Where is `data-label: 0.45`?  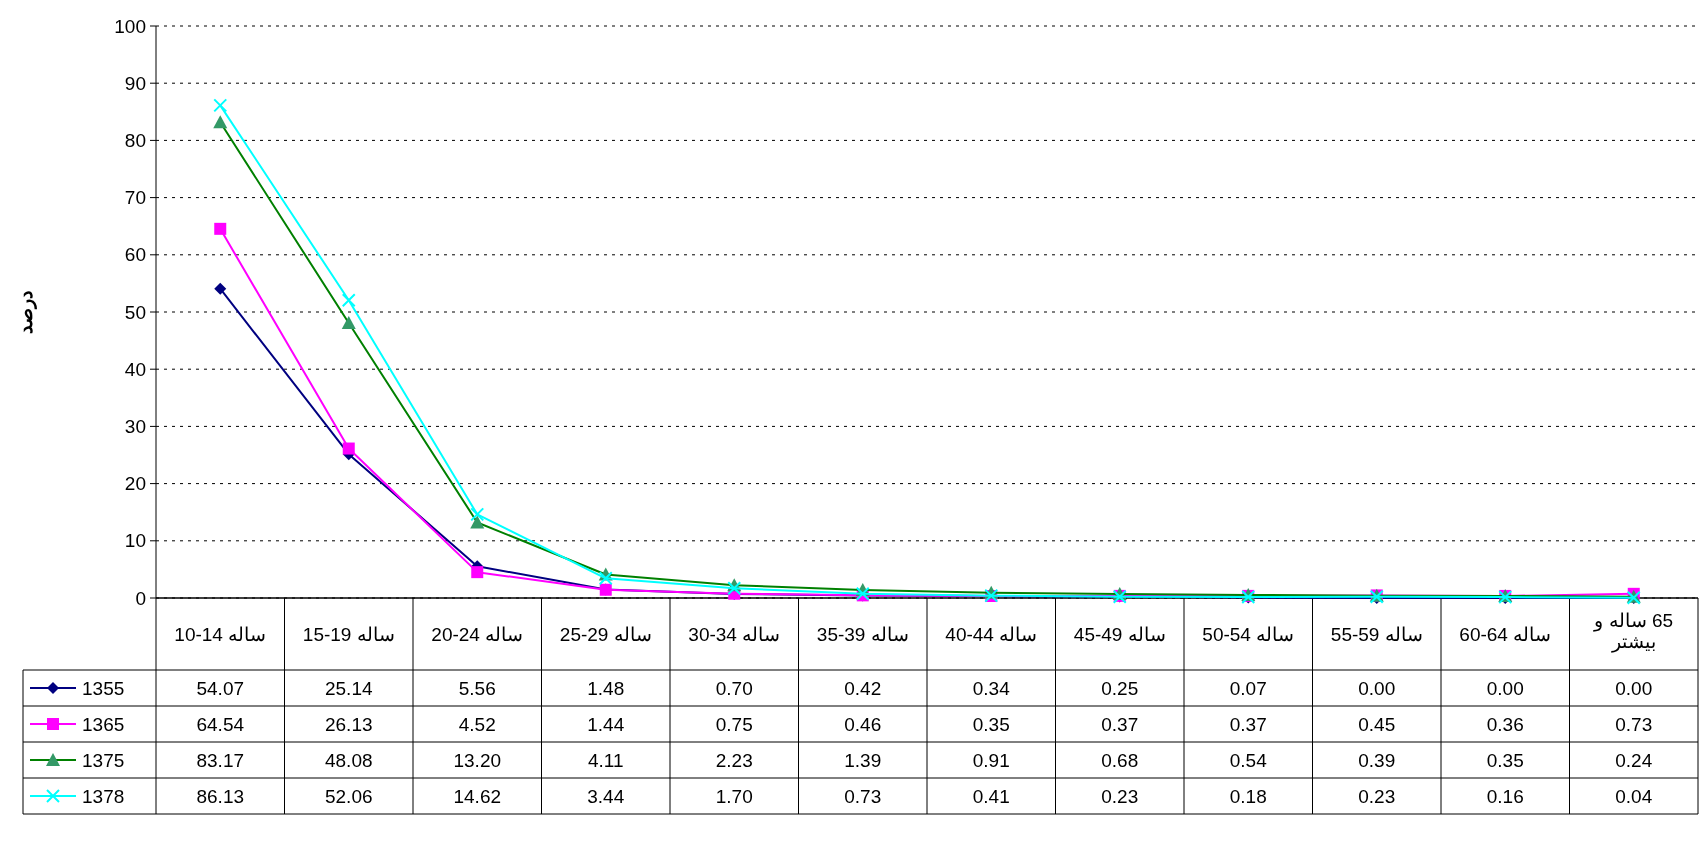 data-label: 0.45 is located at coordinates (1377, 724).